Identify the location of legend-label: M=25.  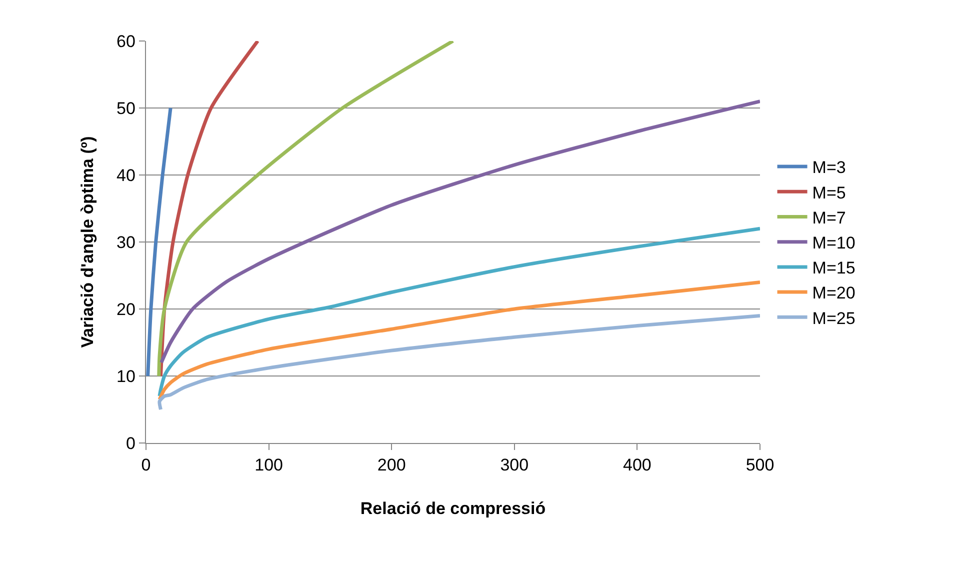
(834, 318).